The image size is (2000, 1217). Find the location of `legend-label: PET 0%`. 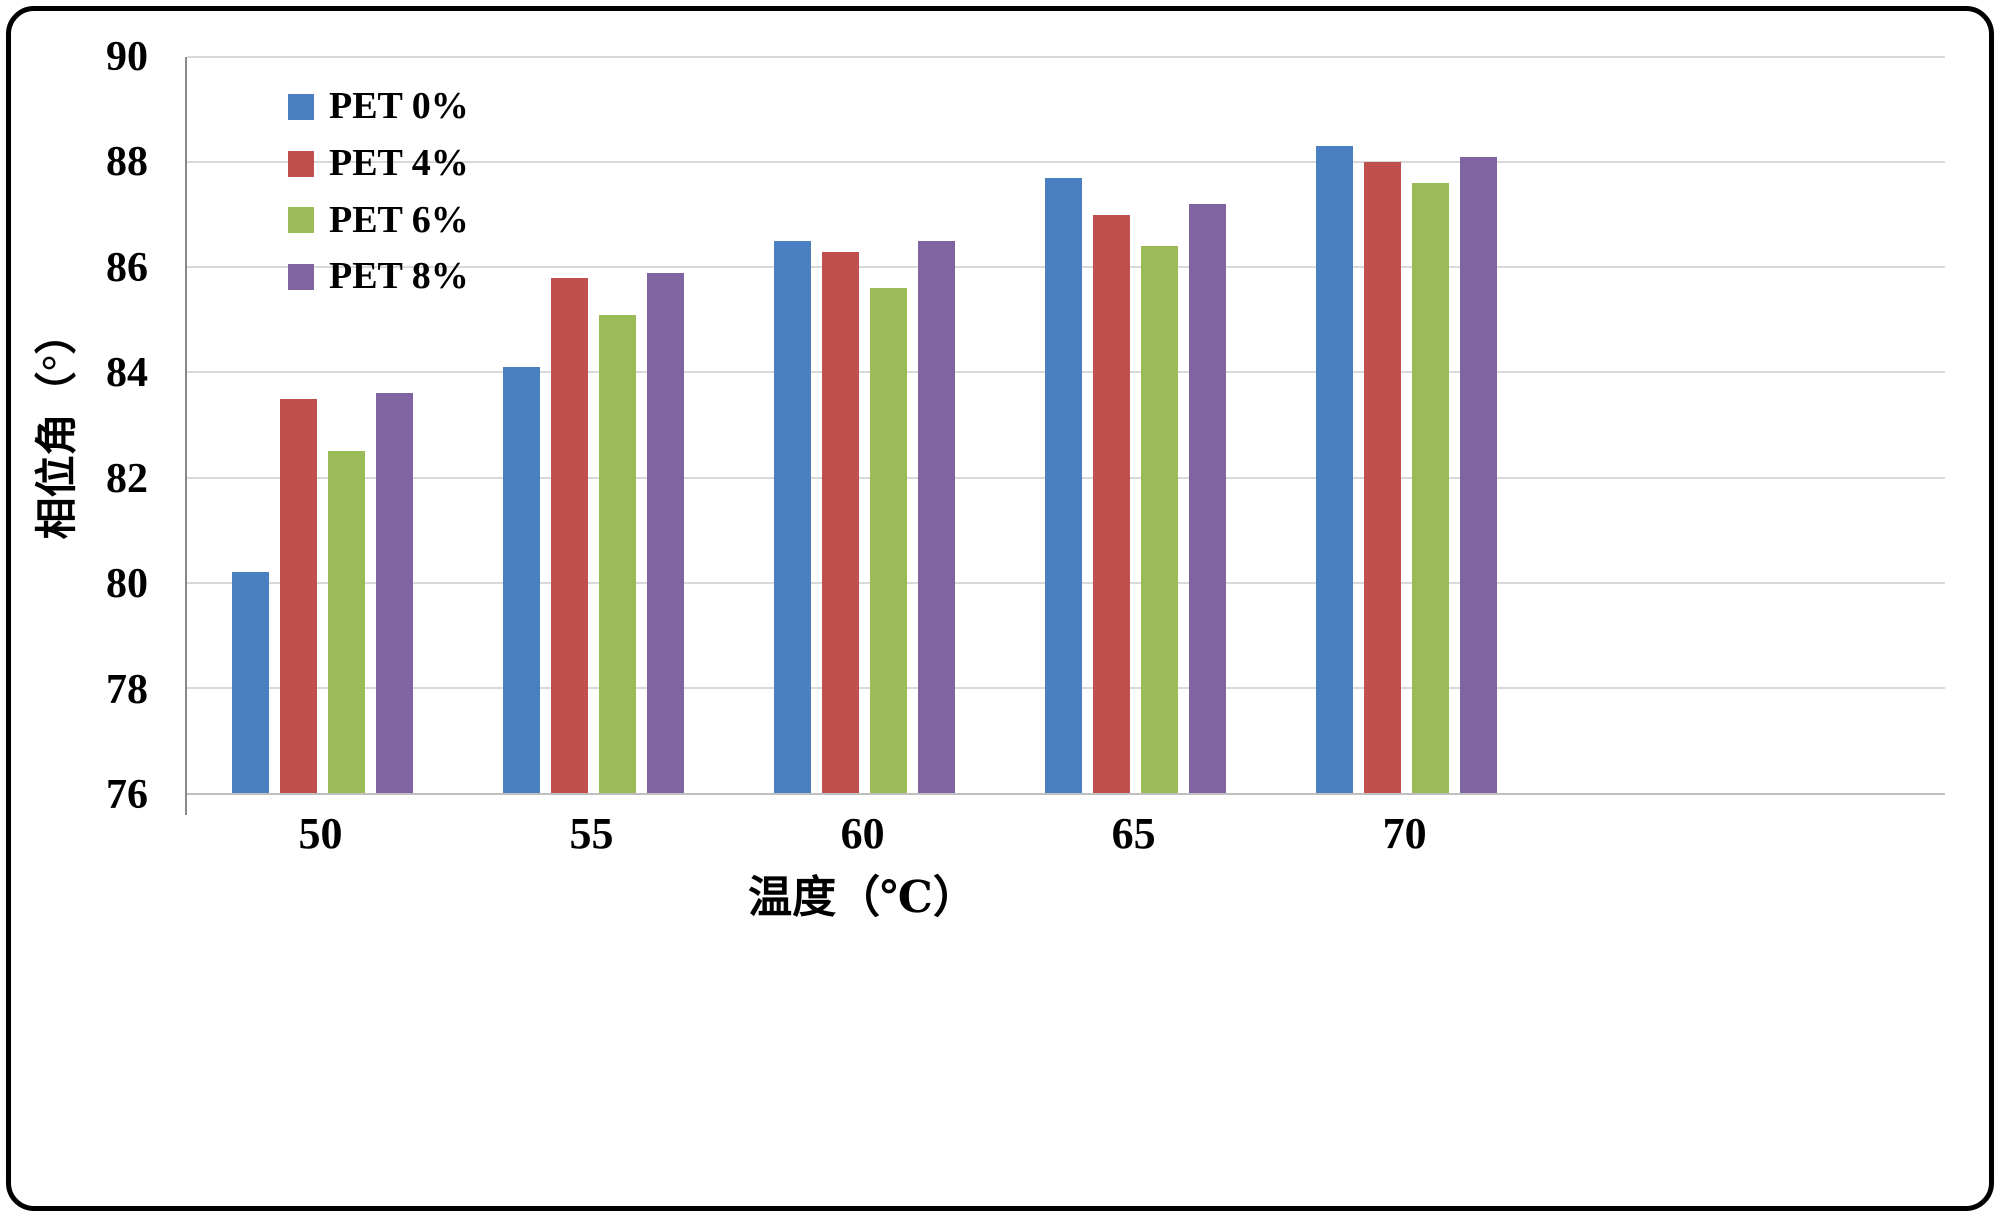

legend-label: PET 0% is located at coordinates (399, 106).